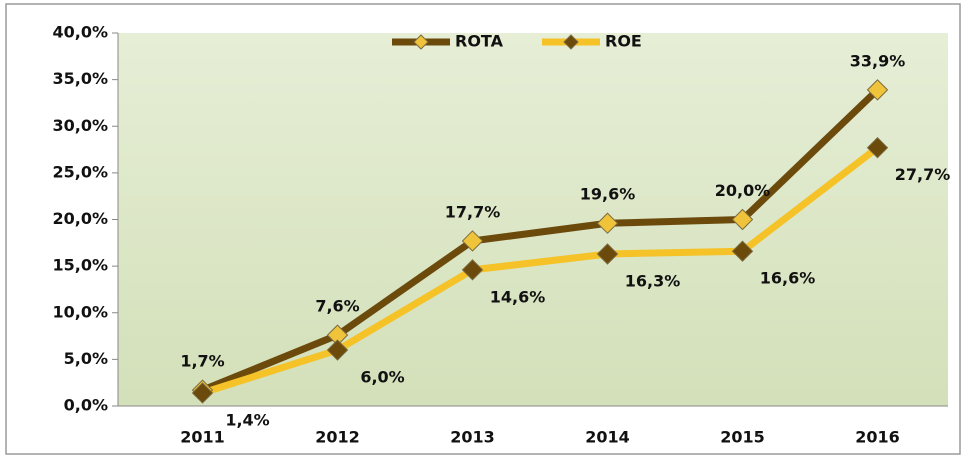 The image size is (968, 458). I want to click on data-label: 16,6%, so click(788, 278).